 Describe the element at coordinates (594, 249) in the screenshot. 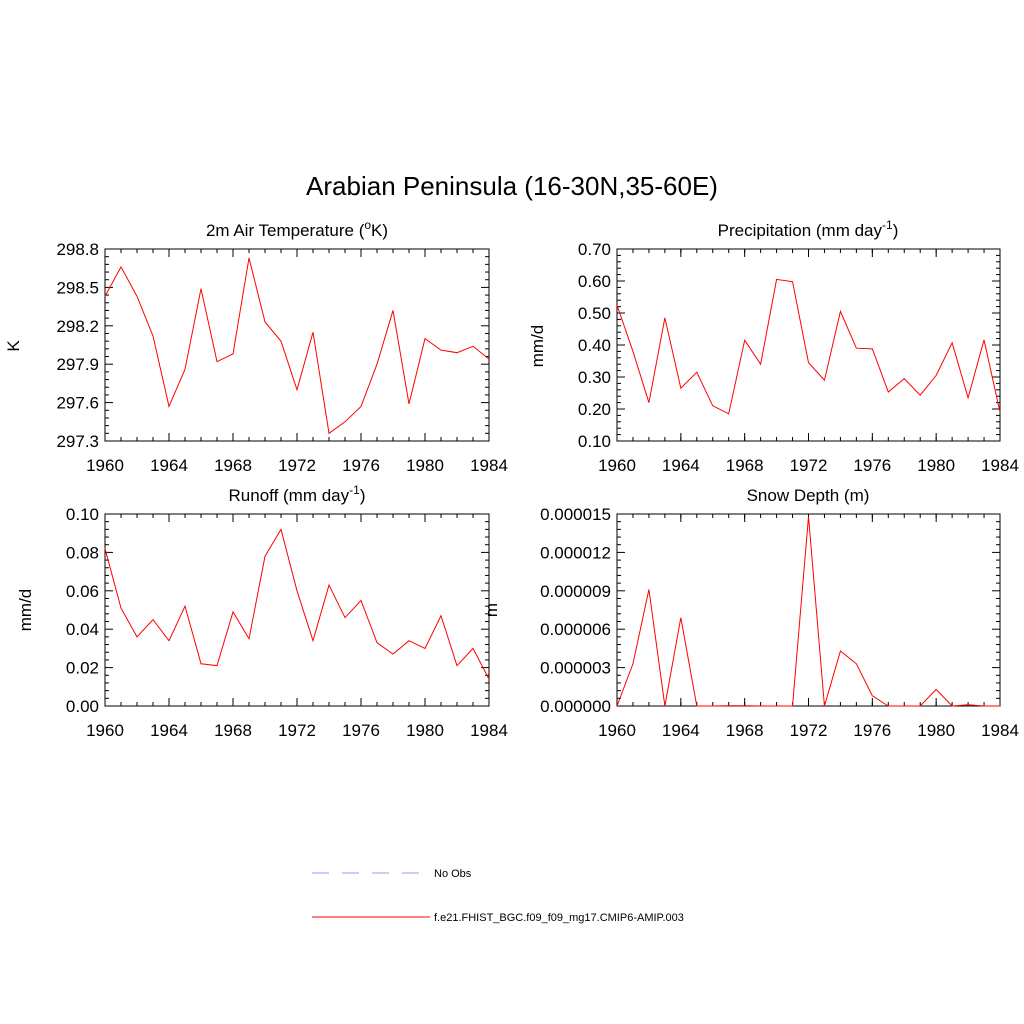

I see `y-tick-label: 0.70` at that location.